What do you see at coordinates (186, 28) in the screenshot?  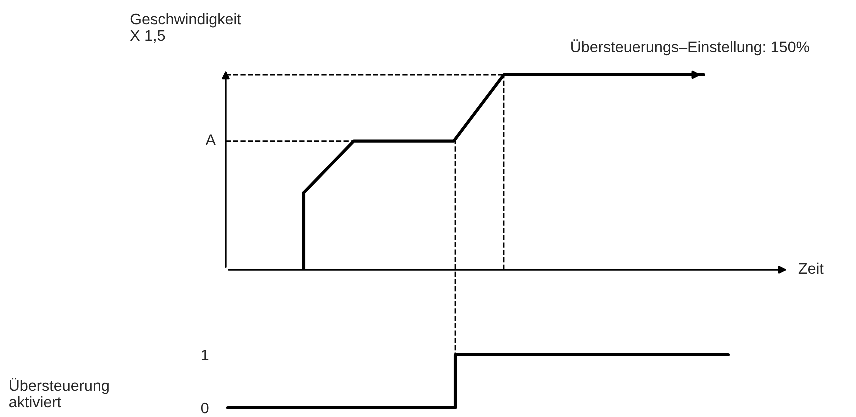 I see `y-axis-title: Geschwindigkeit X 1,5` at bounding box center [186, 28].